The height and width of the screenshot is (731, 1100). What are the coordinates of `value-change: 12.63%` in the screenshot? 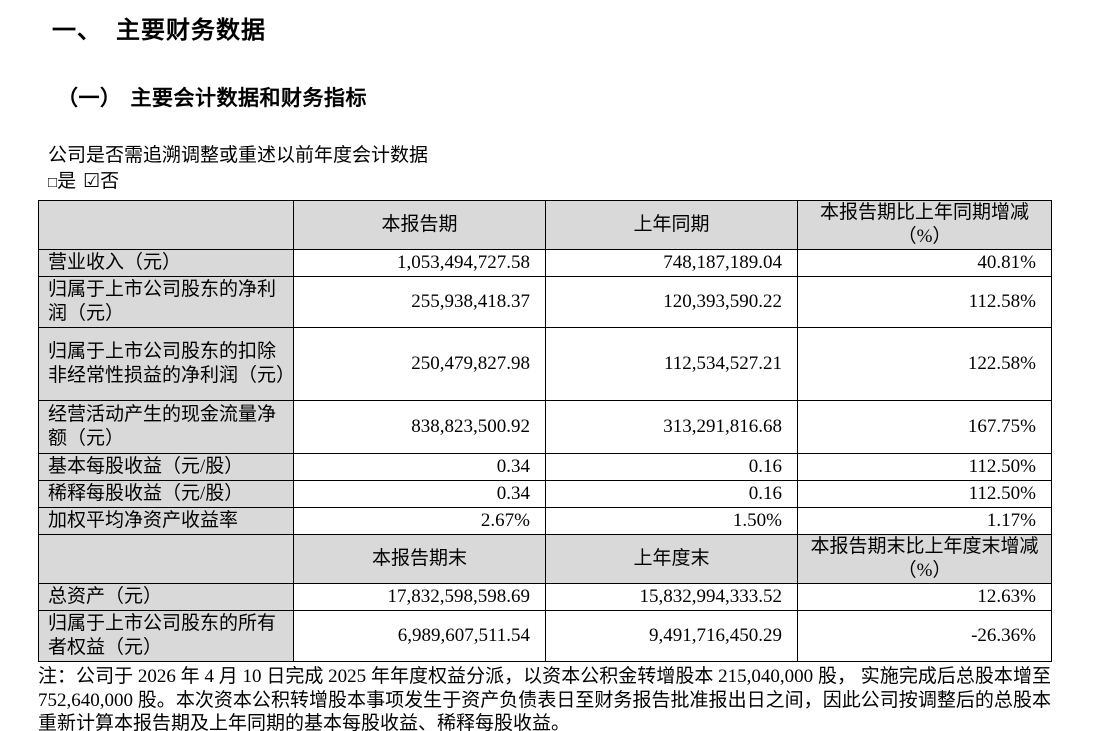 It's located at (924, 597).